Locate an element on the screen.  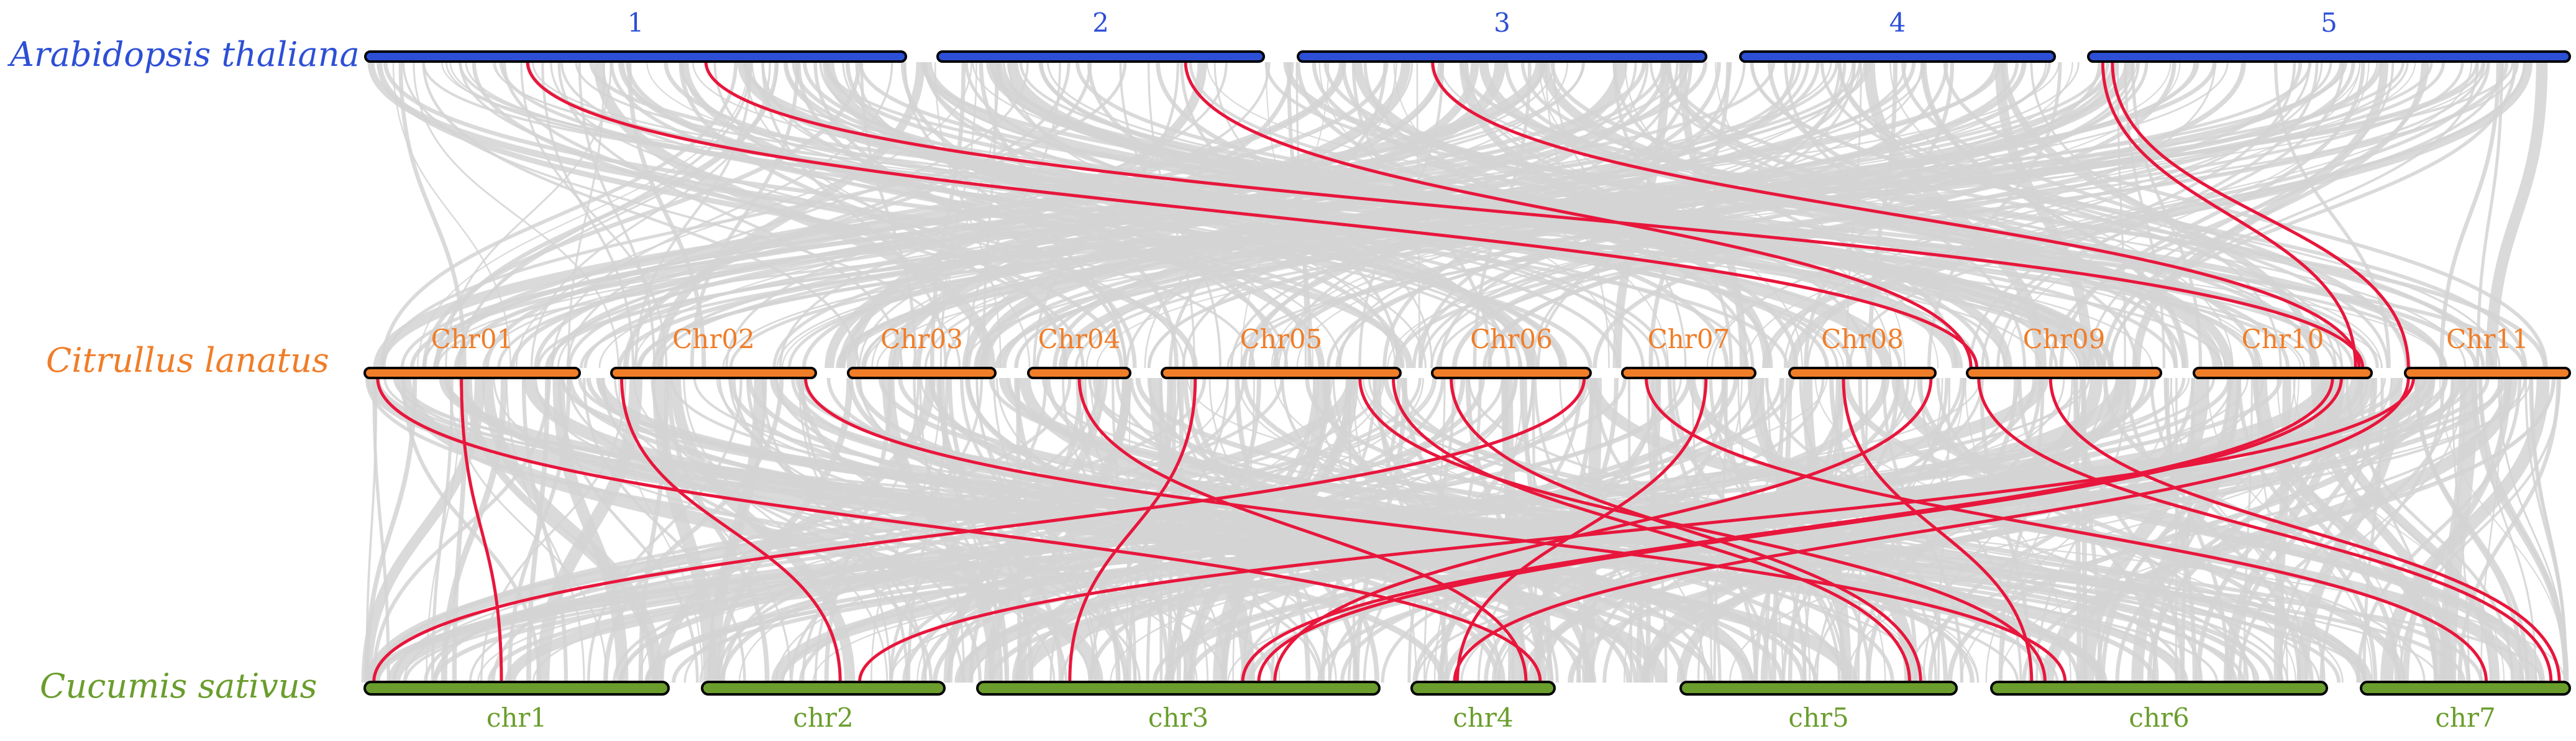
chromosome-label-chr6: chr6 is located at coordinates (2159, 717).